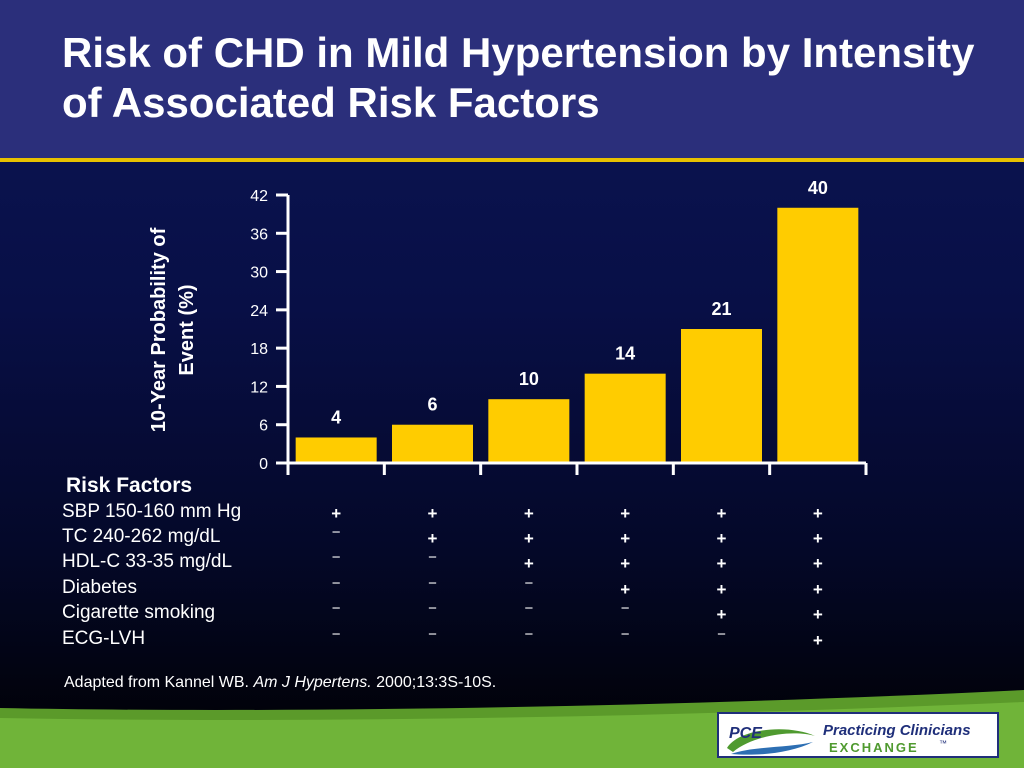 This screenshot has height=768, width=1024. Describe the element at coordinates (129, 485) in the screenshot. I see `risk-factors-heading: Risk Factors` at that location.